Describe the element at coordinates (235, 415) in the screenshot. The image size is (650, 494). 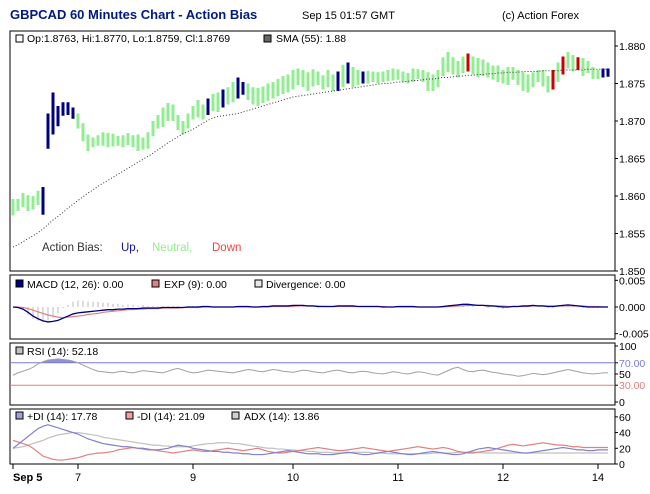
I see `adx-legend-swatch` at that location.